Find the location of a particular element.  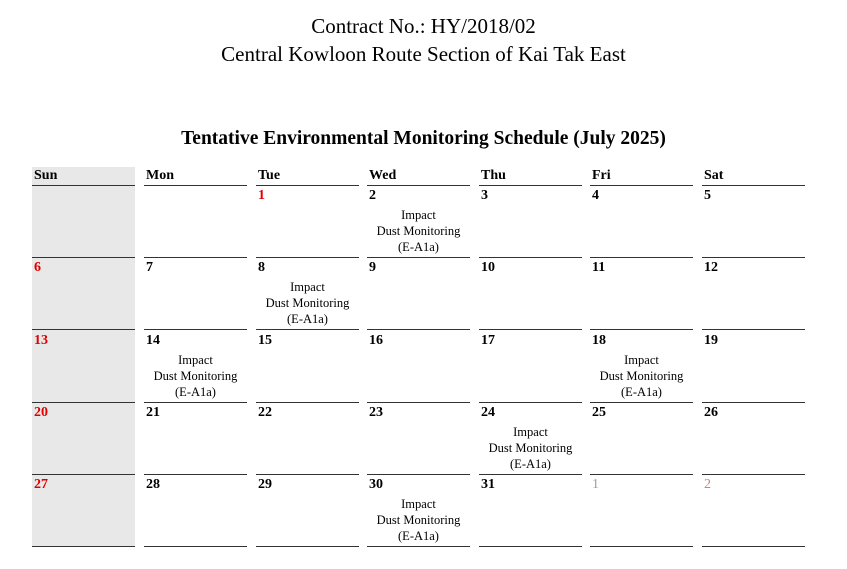

day-number: 30 is located at coordinates (376, 485).